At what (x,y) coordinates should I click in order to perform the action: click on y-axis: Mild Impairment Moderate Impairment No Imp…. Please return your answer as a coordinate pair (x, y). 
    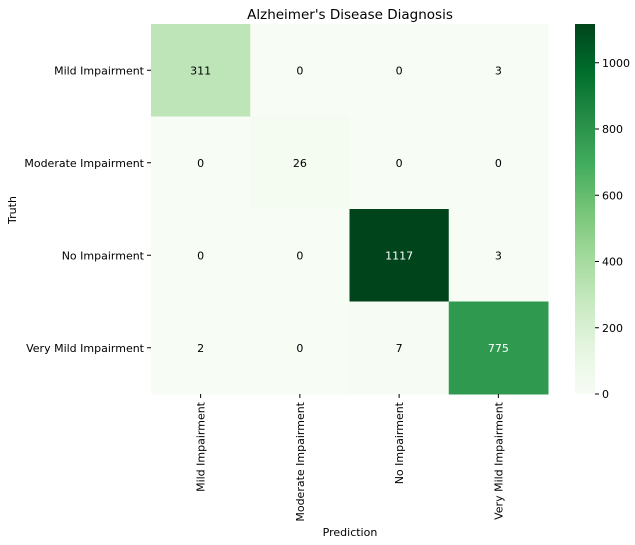
    Looking at the image, I should click on (87, 209).